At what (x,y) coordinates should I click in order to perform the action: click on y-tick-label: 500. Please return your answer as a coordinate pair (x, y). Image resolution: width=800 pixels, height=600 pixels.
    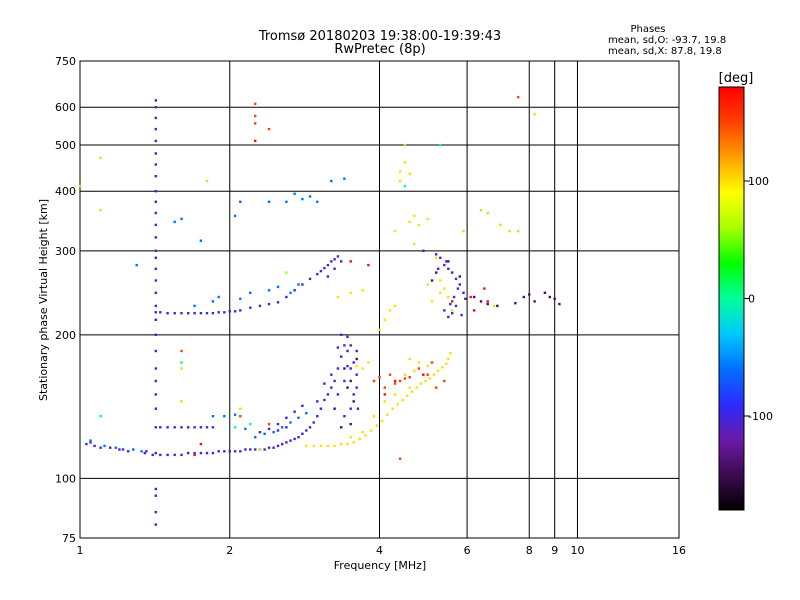
    Looking at the image, I should click on (65, 145).